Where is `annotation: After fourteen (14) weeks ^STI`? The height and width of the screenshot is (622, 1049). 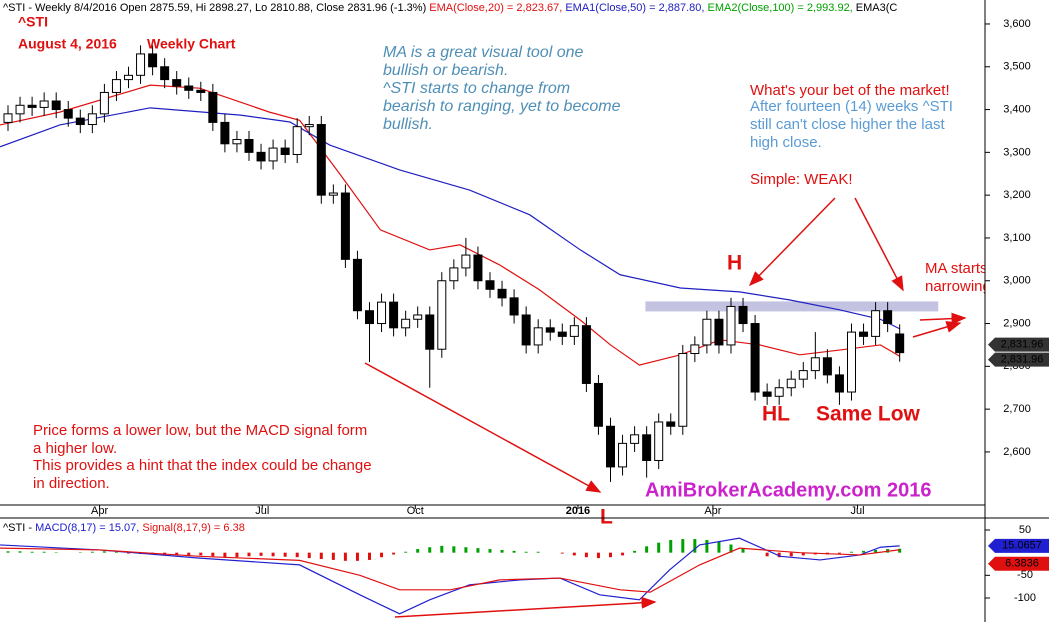
annotation: After fourteen (14) weeks ^STI is located at coordinates (851, 106).